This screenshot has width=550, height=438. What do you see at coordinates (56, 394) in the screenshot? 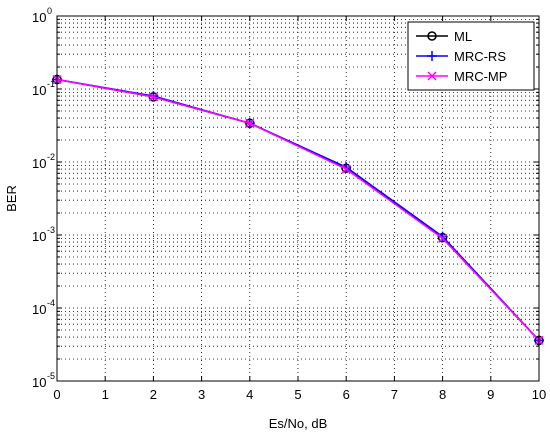
I see `x-tick-label: 0` at bounding box center [56, 394].